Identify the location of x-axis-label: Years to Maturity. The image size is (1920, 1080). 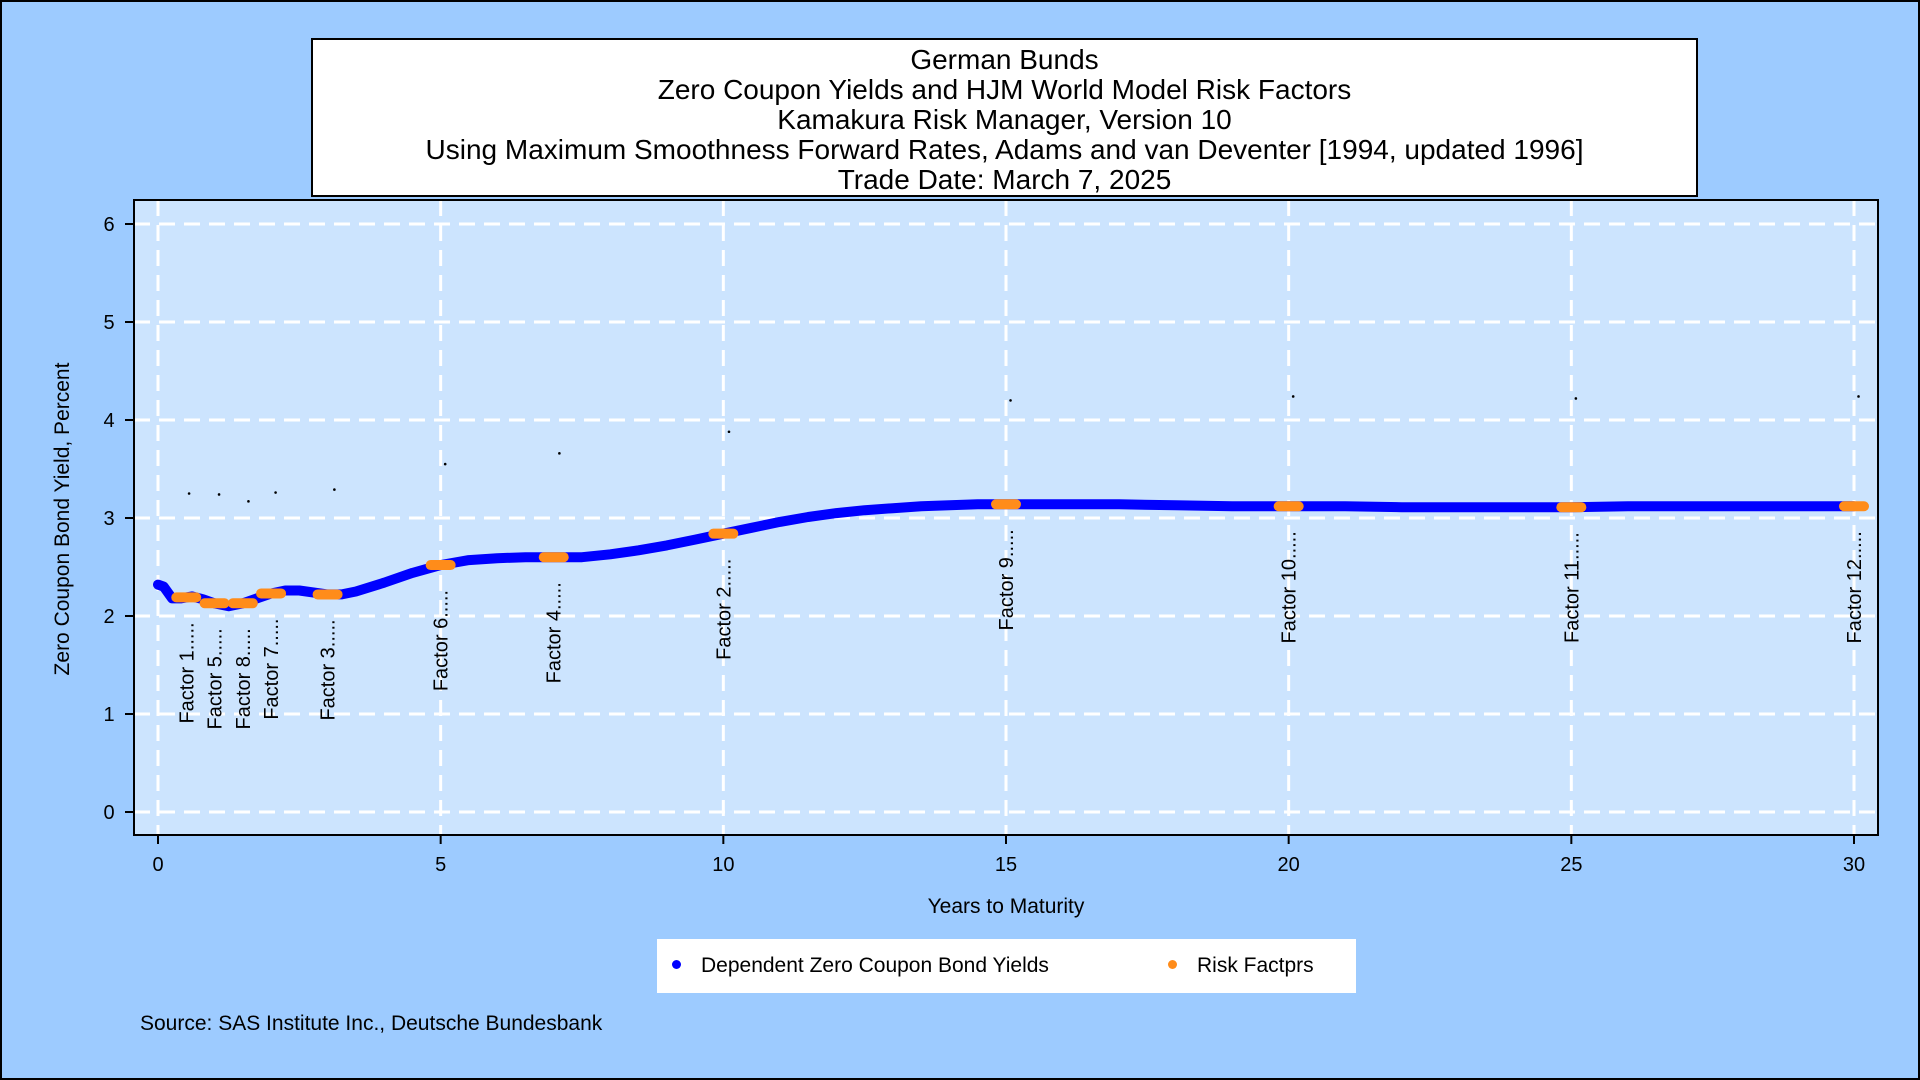
(1006, 906).